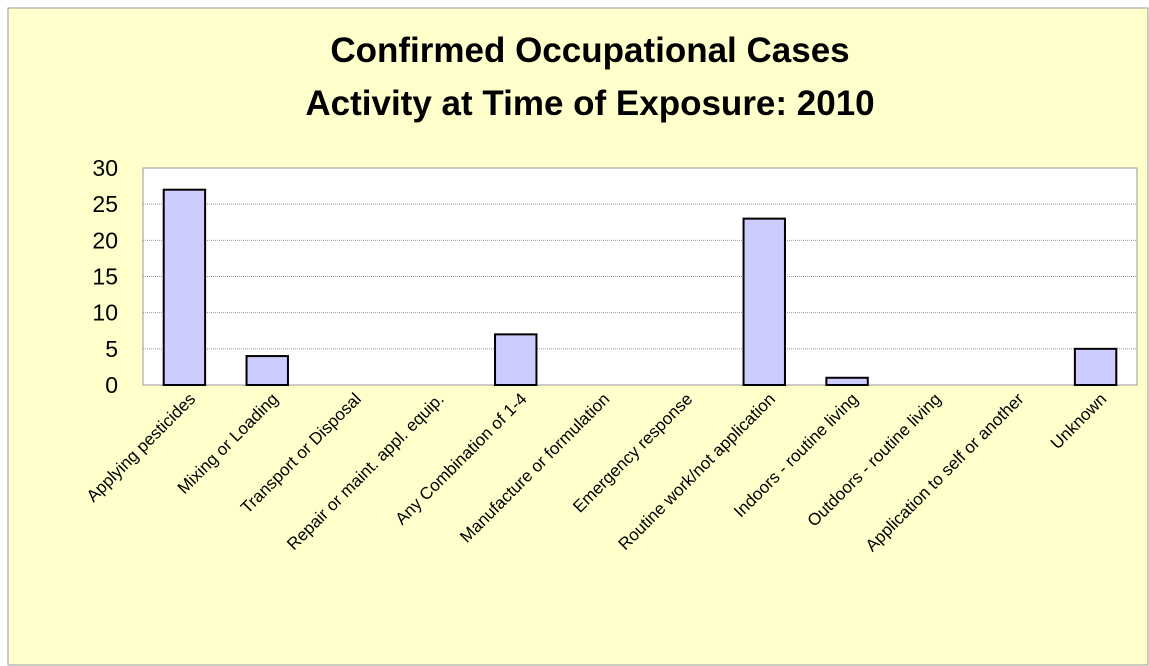  What do you see at coordinates (105, 313) in the screenshot?
I see `y-tick-label: 10` at bounding box center [105, 313].